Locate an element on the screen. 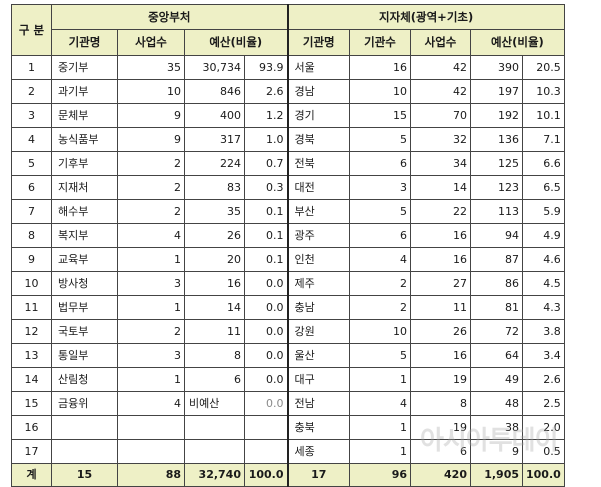 This screenshot has width=601, height=487. central-name-cell: 해수부 is located at coordinates (84, 211).